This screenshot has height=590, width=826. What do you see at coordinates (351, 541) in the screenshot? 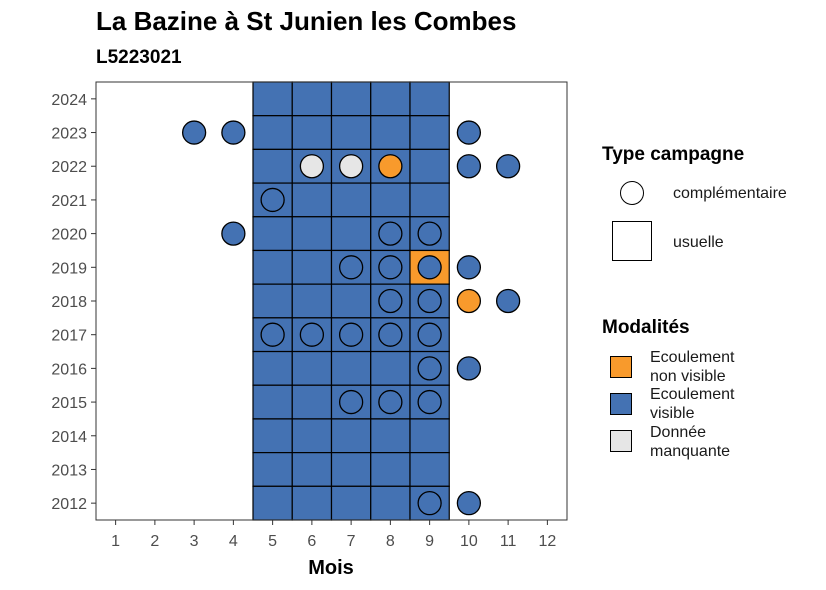
I see `x-tick-label-7: 7` at bounding box center [351, 541].